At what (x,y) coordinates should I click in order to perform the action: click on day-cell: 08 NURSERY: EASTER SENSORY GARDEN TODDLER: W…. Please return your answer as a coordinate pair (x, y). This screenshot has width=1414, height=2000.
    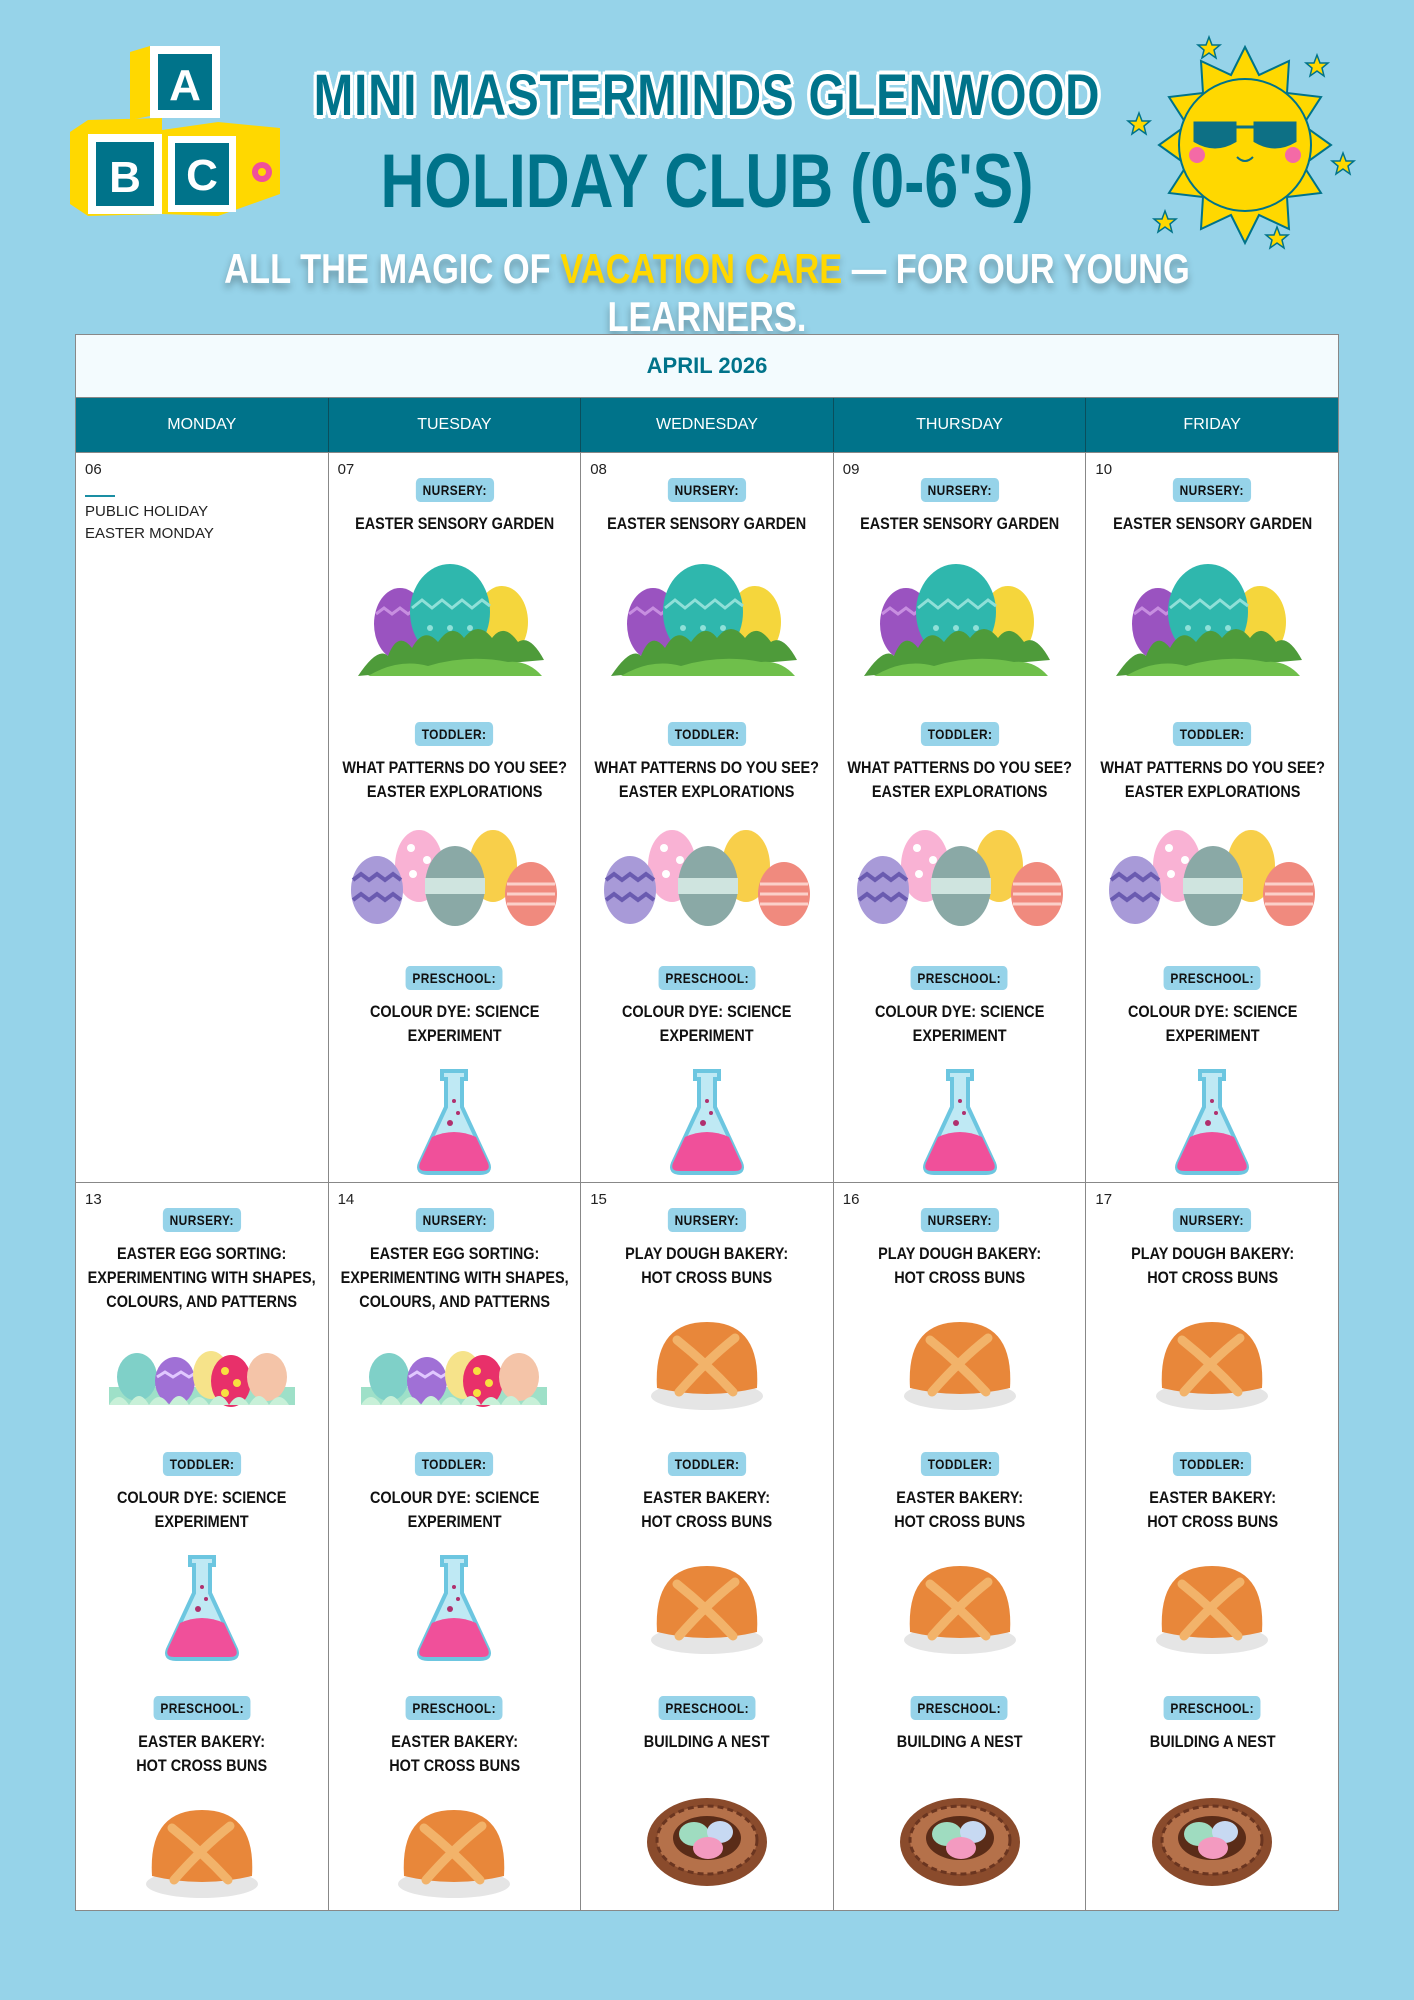
    Looking at the image, I should click on (707, 817).